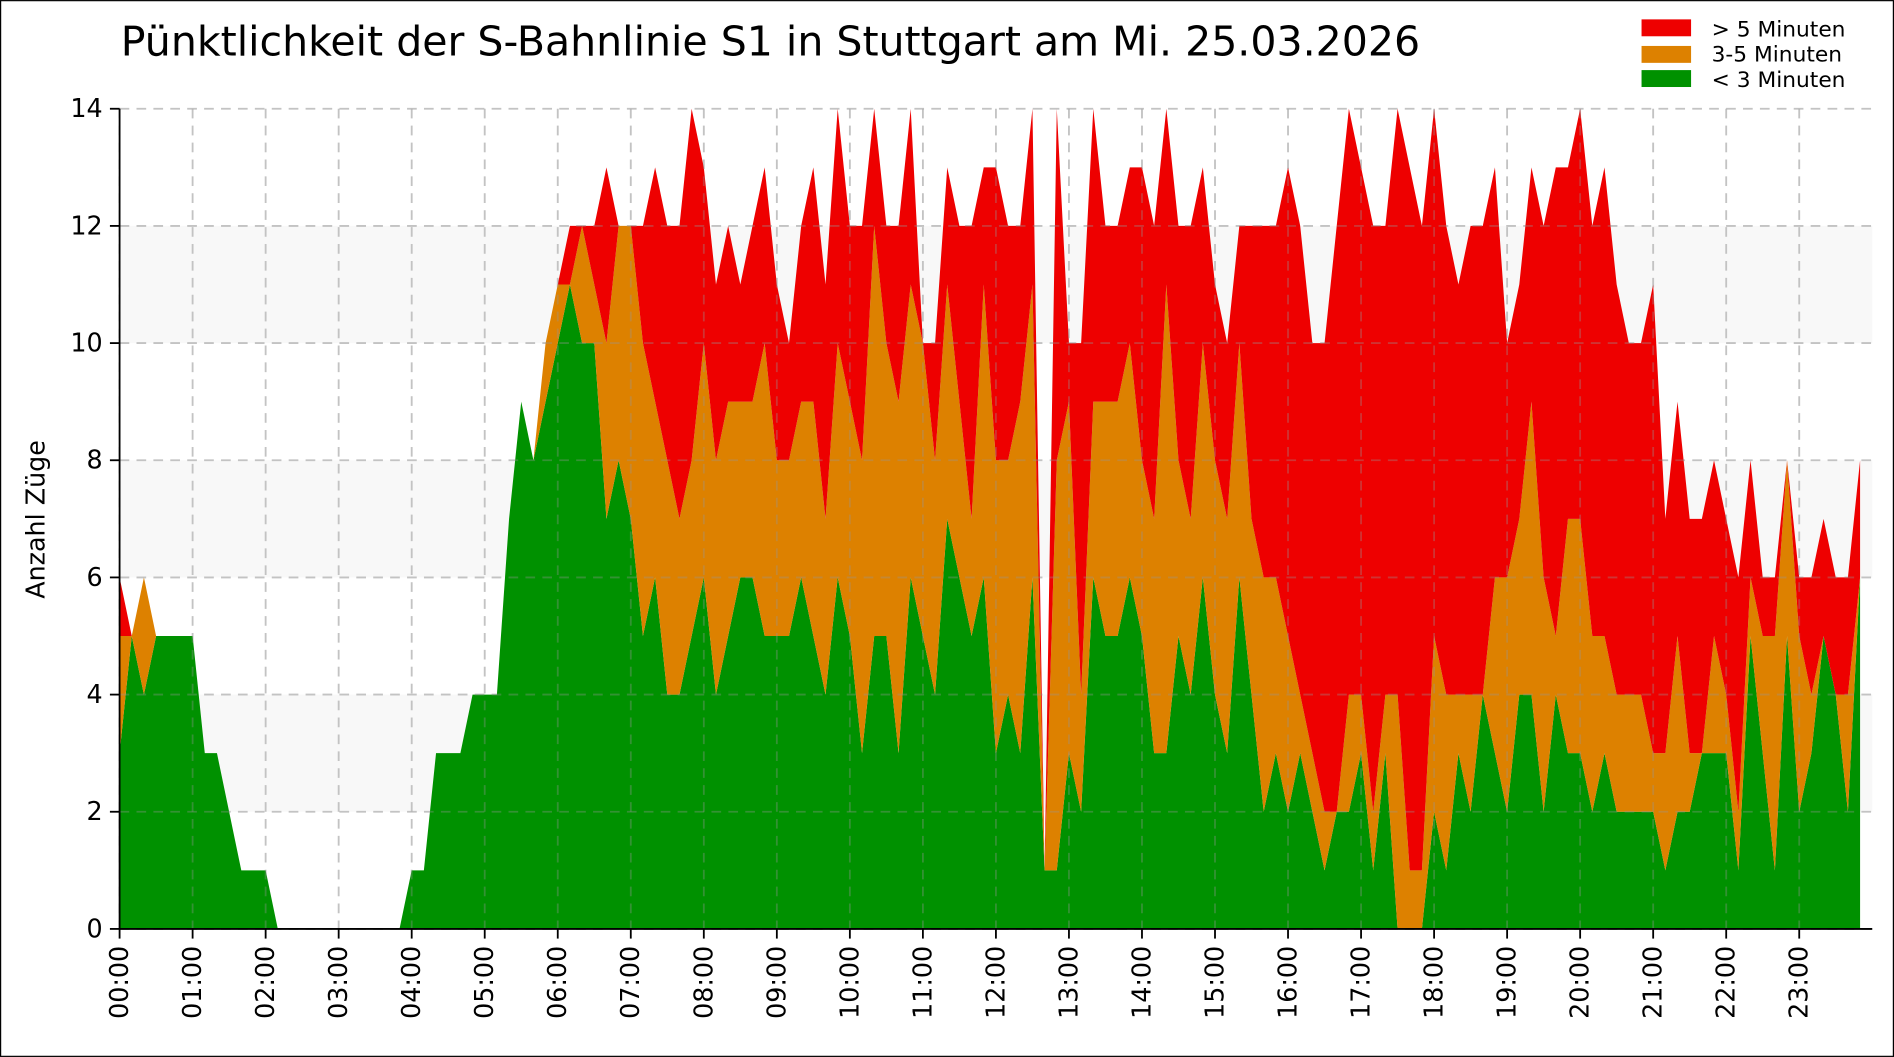  I want to click on y-tick-label: 0, so click(95, 928).